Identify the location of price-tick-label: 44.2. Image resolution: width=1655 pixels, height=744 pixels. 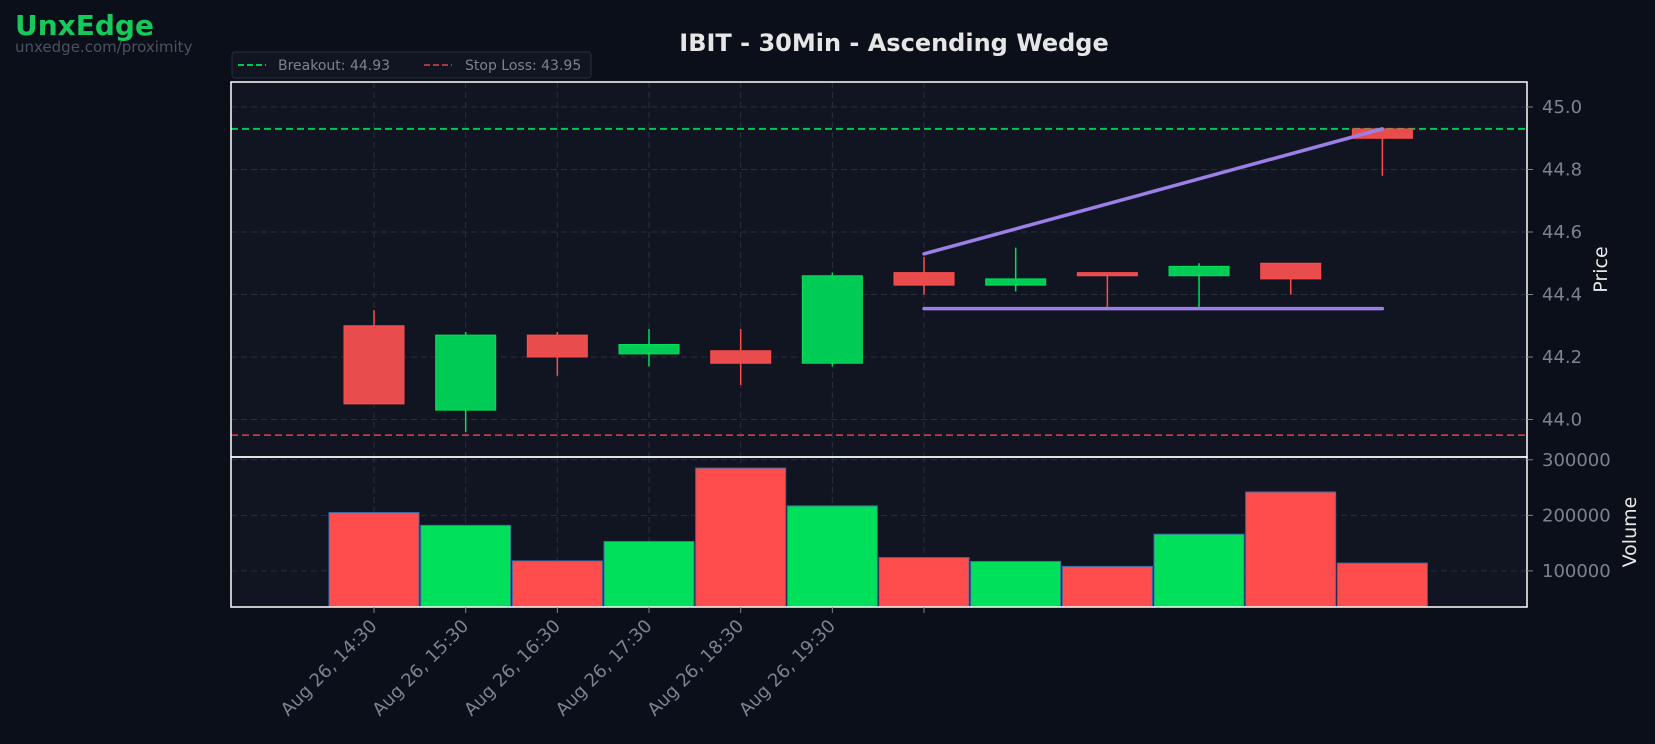
(1562, 357).